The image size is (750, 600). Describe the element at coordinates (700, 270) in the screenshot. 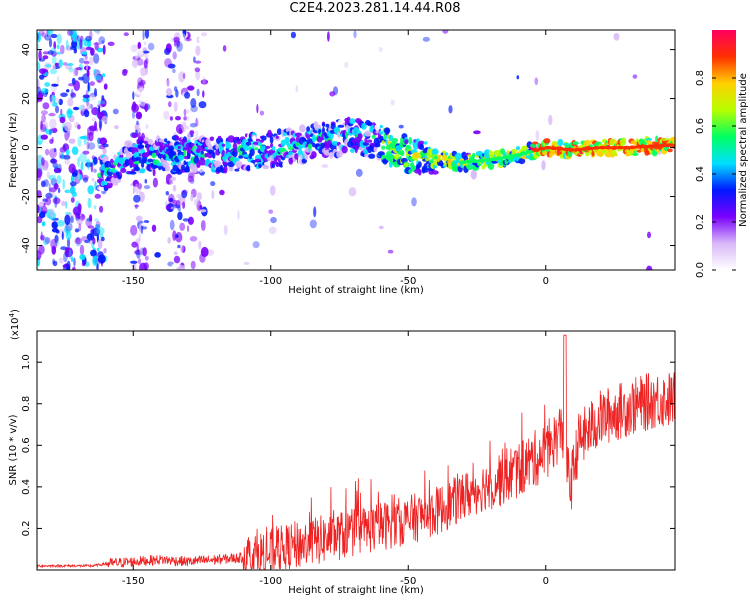

I see `colorbar-tick-label: 0.0` at that location.